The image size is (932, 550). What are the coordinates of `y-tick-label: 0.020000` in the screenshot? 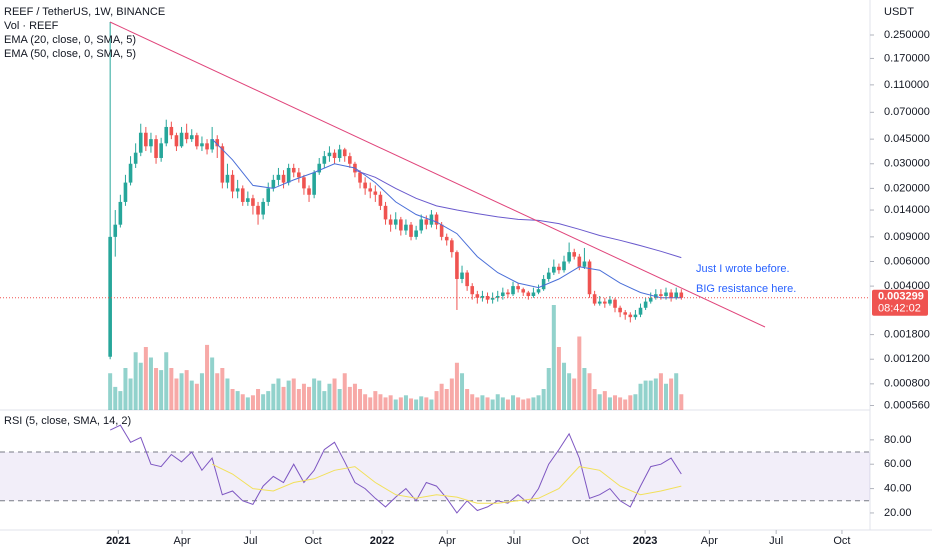 It's located at (907, 188).